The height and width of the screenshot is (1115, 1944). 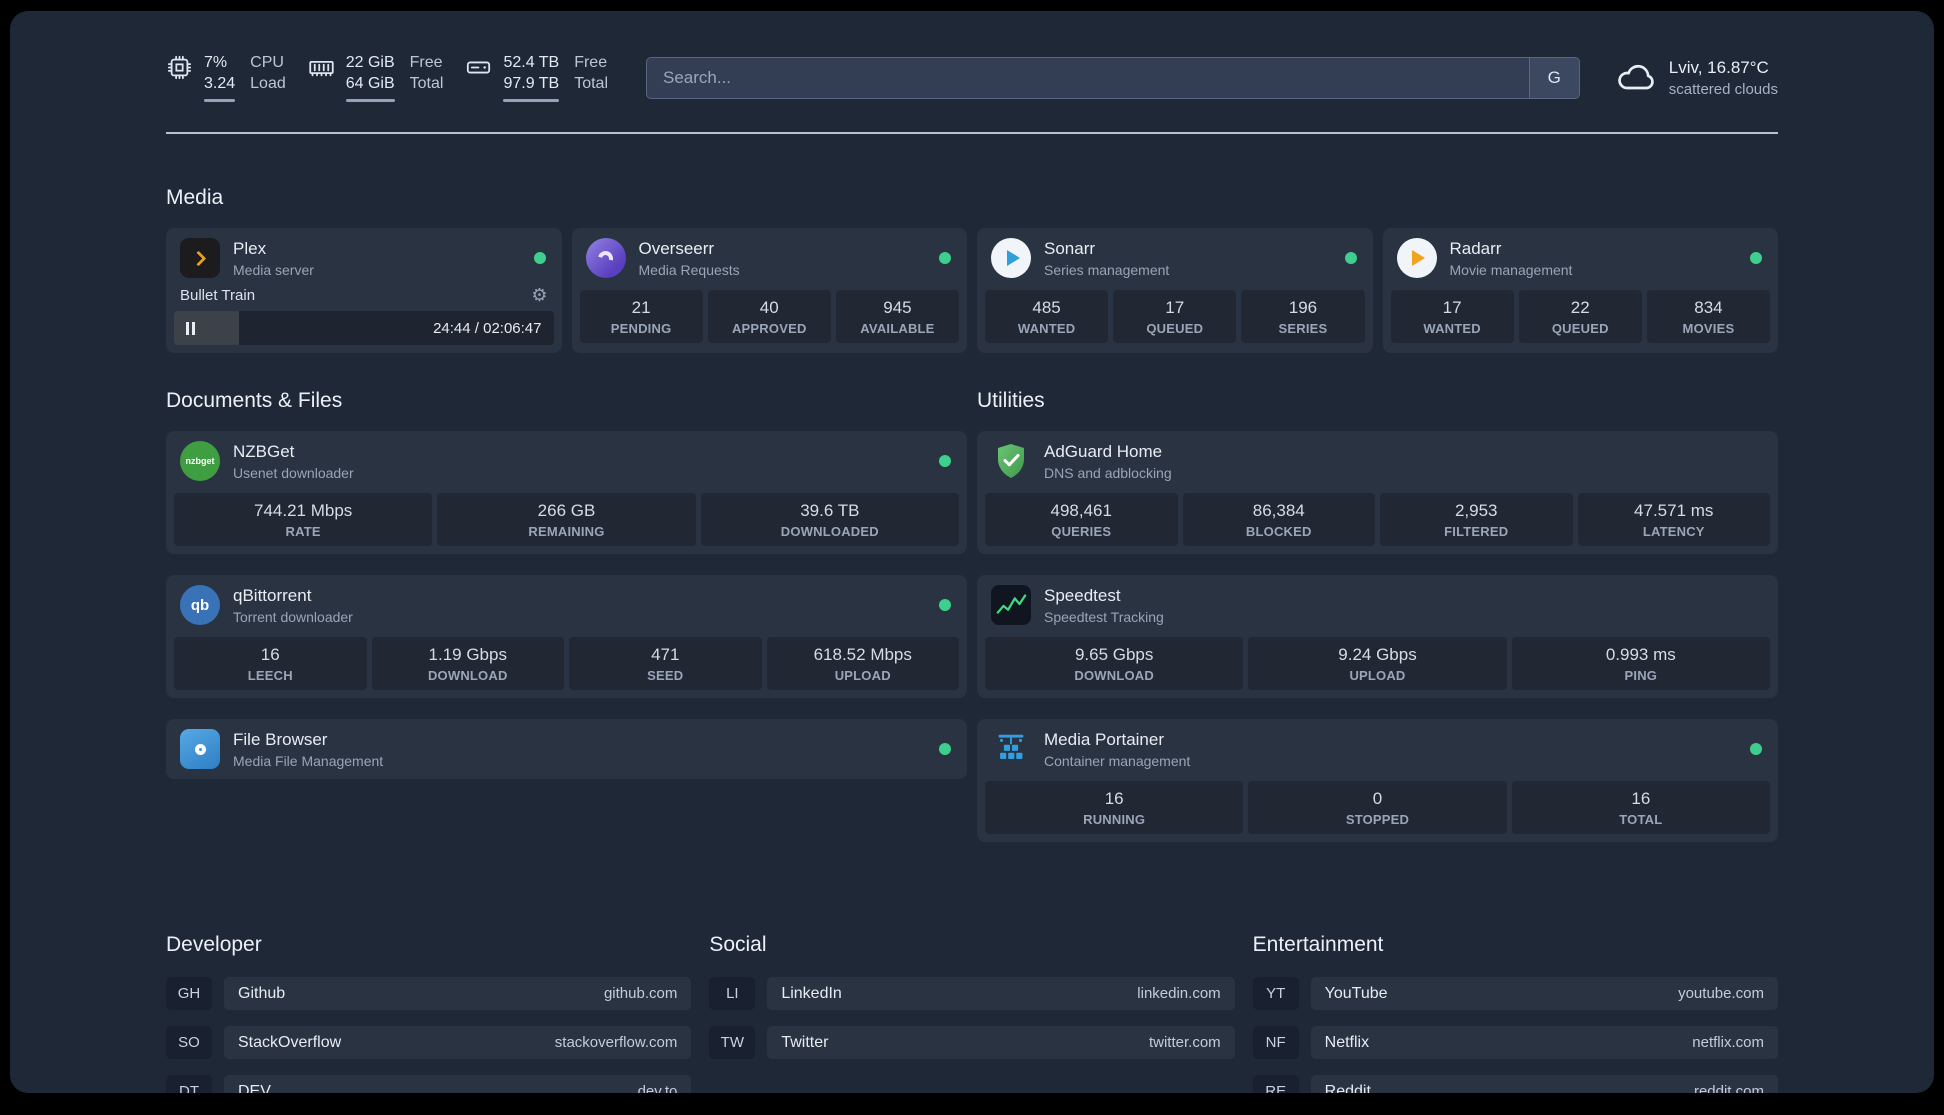 What do you see at coordinates (370, 62) in the screenshot?
I see `memory-free-value: 22 GiB` at bounding box center [370, 62].